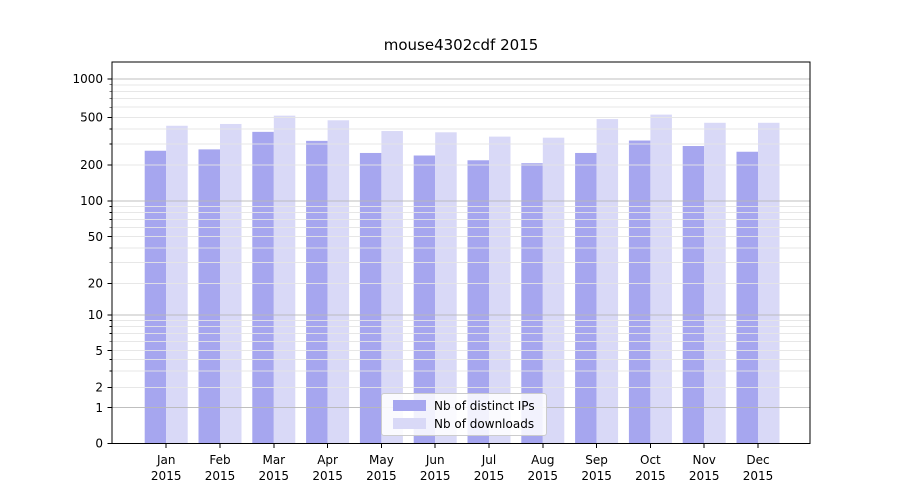  I want to click on y-tick-label: 500, so click(91, 118).